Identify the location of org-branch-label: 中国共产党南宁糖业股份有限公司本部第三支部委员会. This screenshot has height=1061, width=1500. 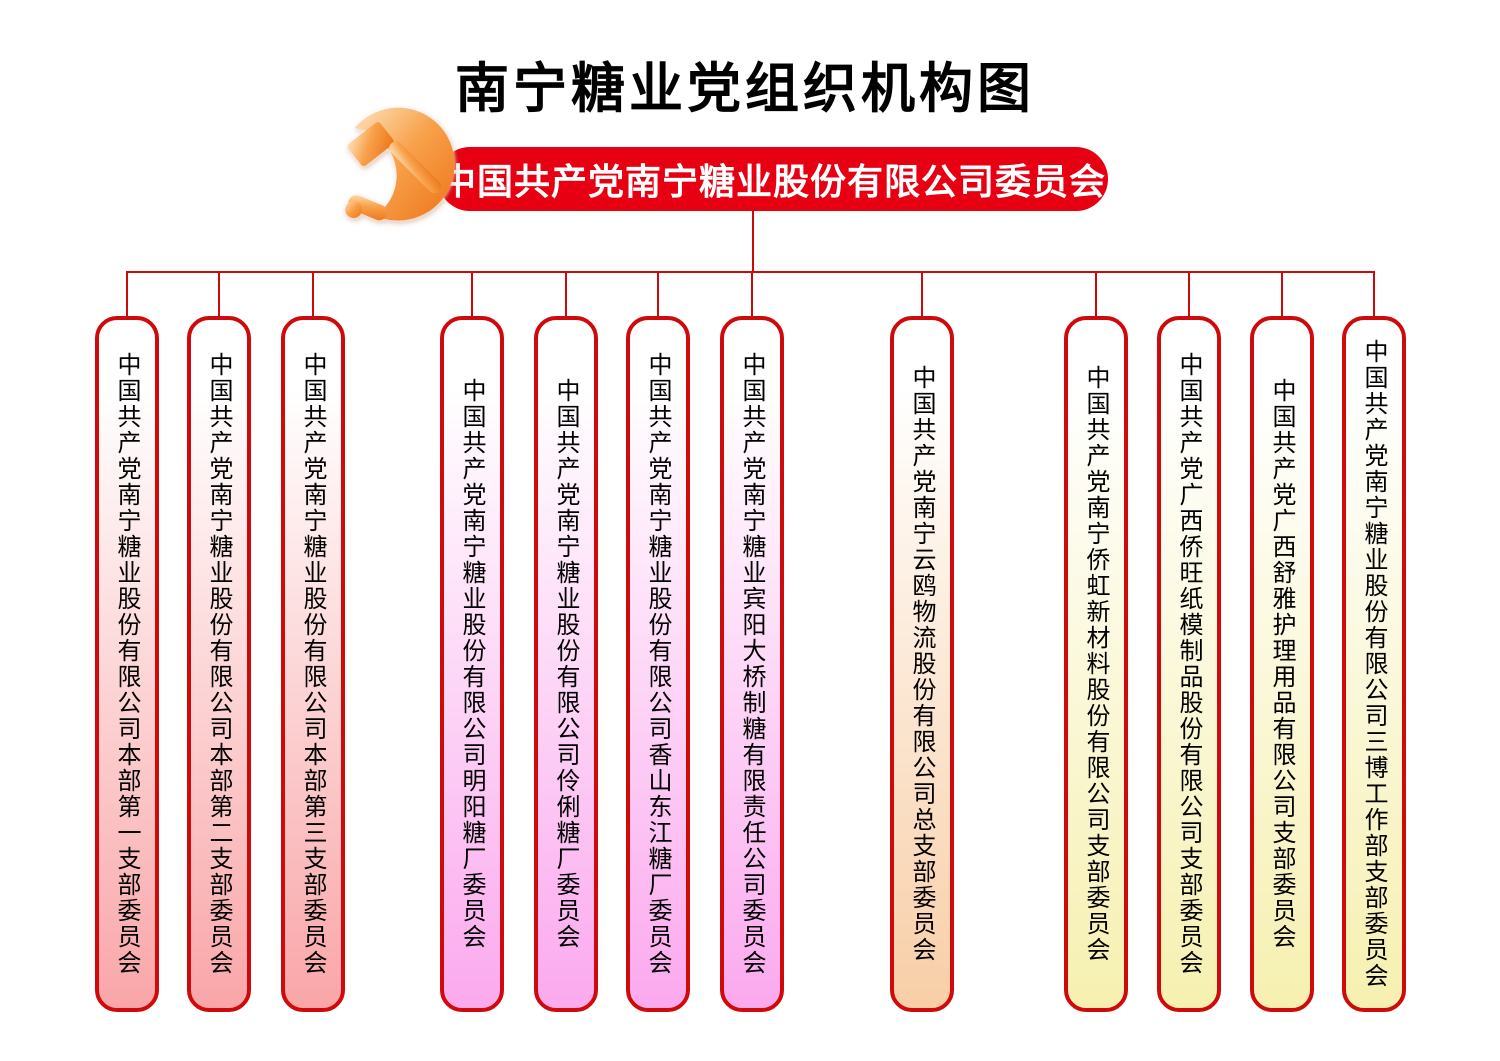
(313, 664).